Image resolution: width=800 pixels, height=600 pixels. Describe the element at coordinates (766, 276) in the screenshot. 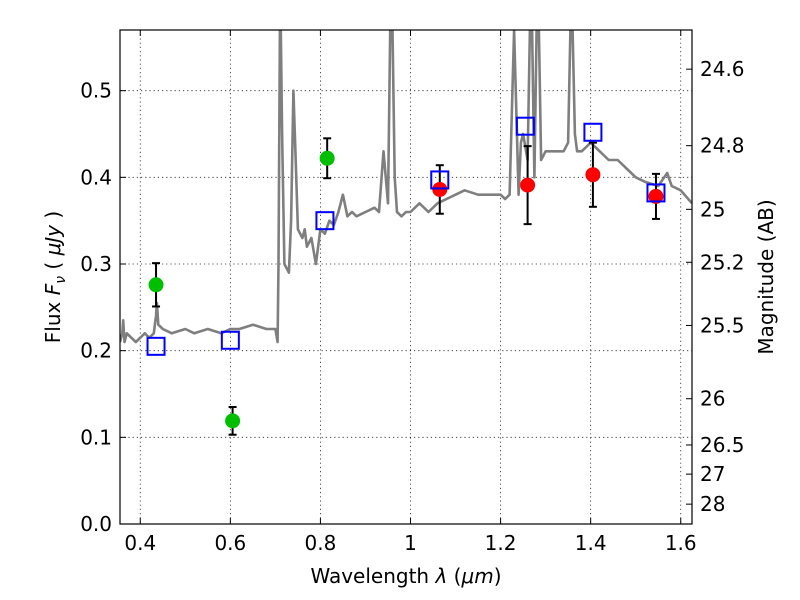

I see `y2-axis-title: Magnitude (AB)` at that location.